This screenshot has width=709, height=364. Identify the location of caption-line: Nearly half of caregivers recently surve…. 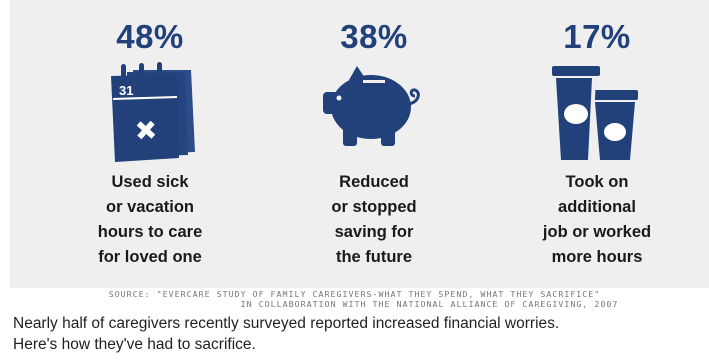
(286, 323).